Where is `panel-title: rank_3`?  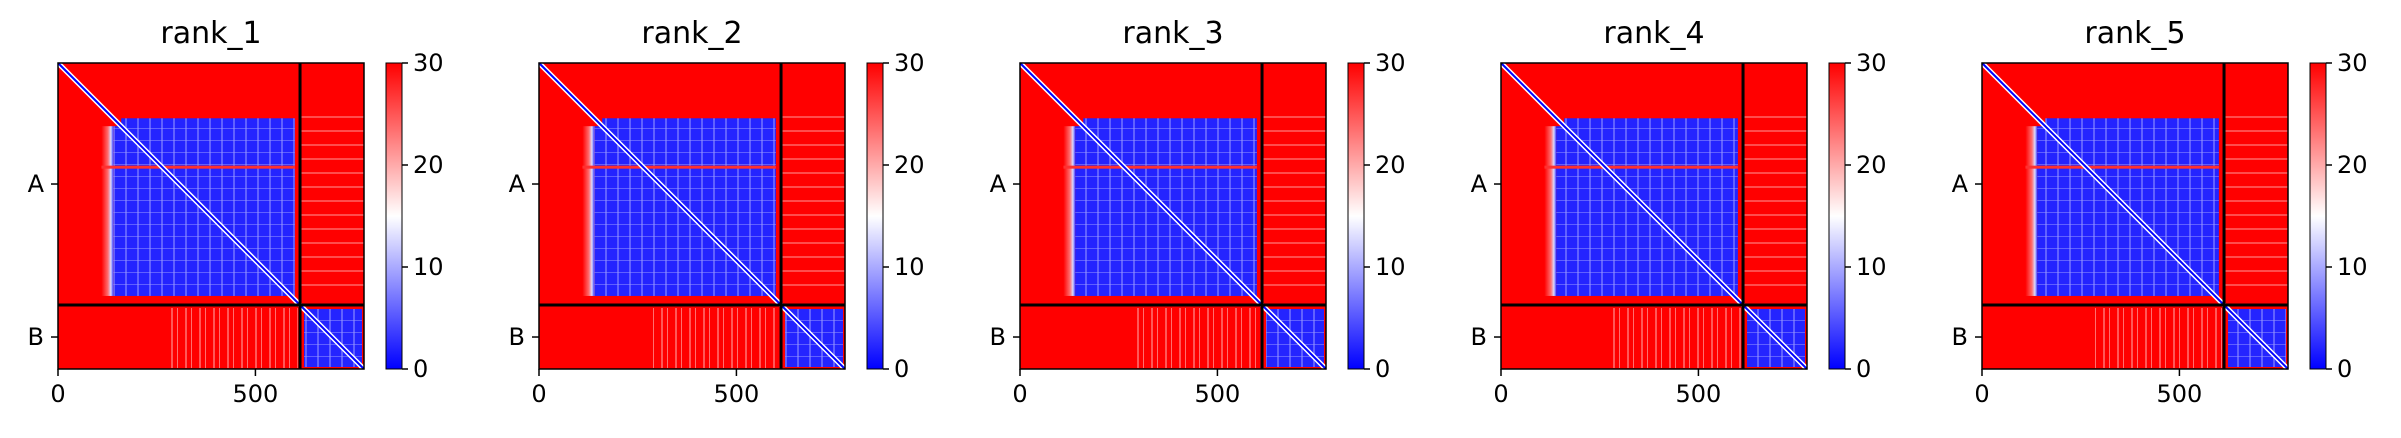
panel-title: rank_3 is located at coordinates (1172, 33).